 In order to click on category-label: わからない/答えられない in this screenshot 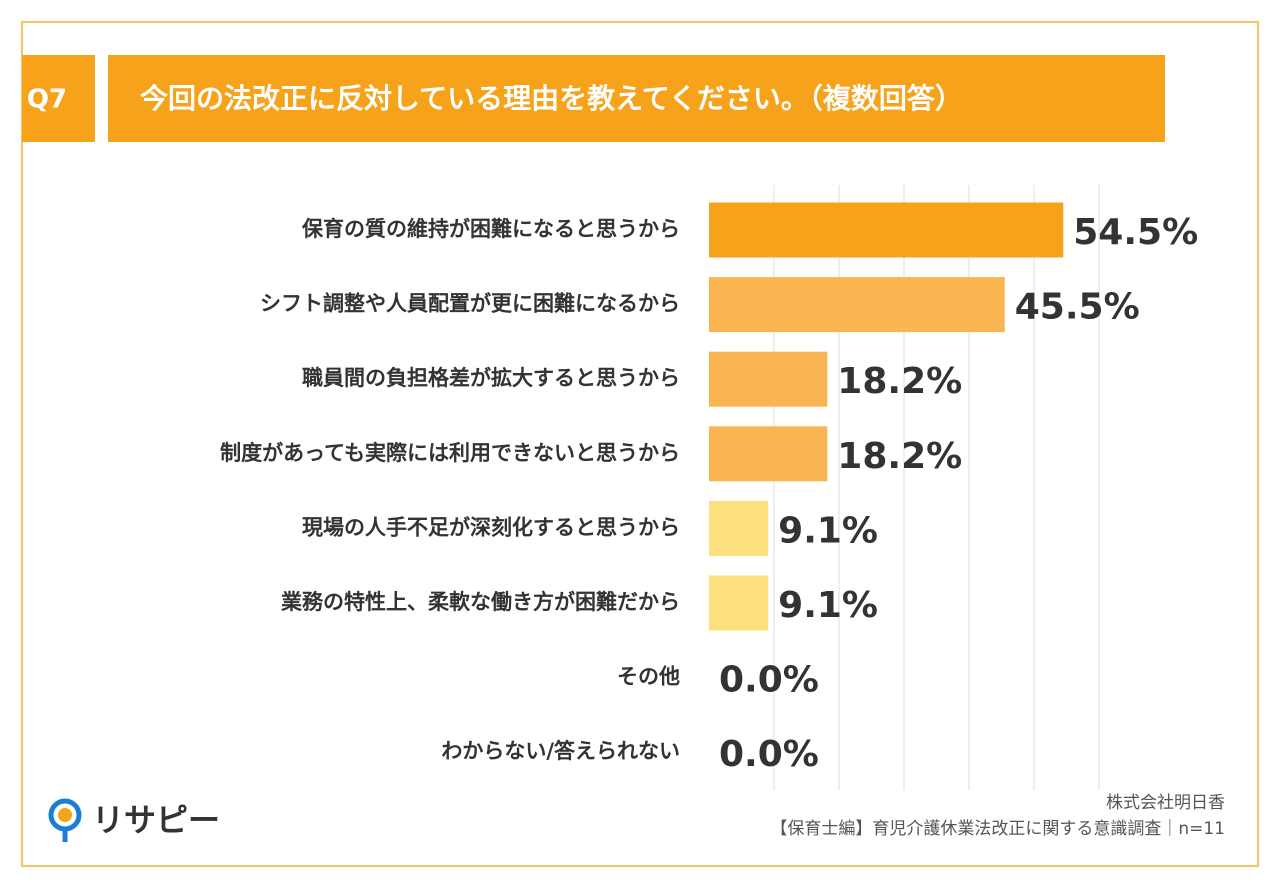, I will do `click(560, 751)`.